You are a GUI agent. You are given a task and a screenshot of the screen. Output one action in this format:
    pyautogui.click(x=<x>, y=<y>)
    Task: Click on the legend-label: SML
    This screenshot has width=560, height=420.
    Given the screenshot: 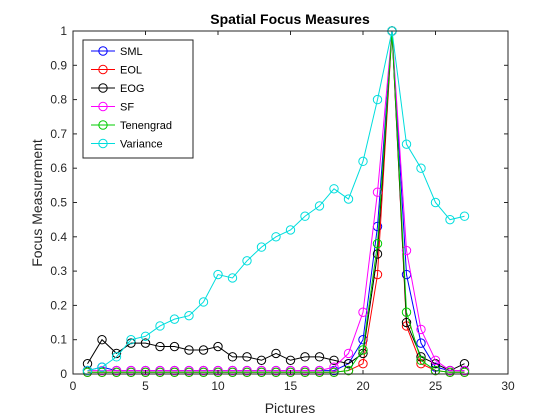 What is the action you would take?
    pyautogui.click(x=131, y=52)
    